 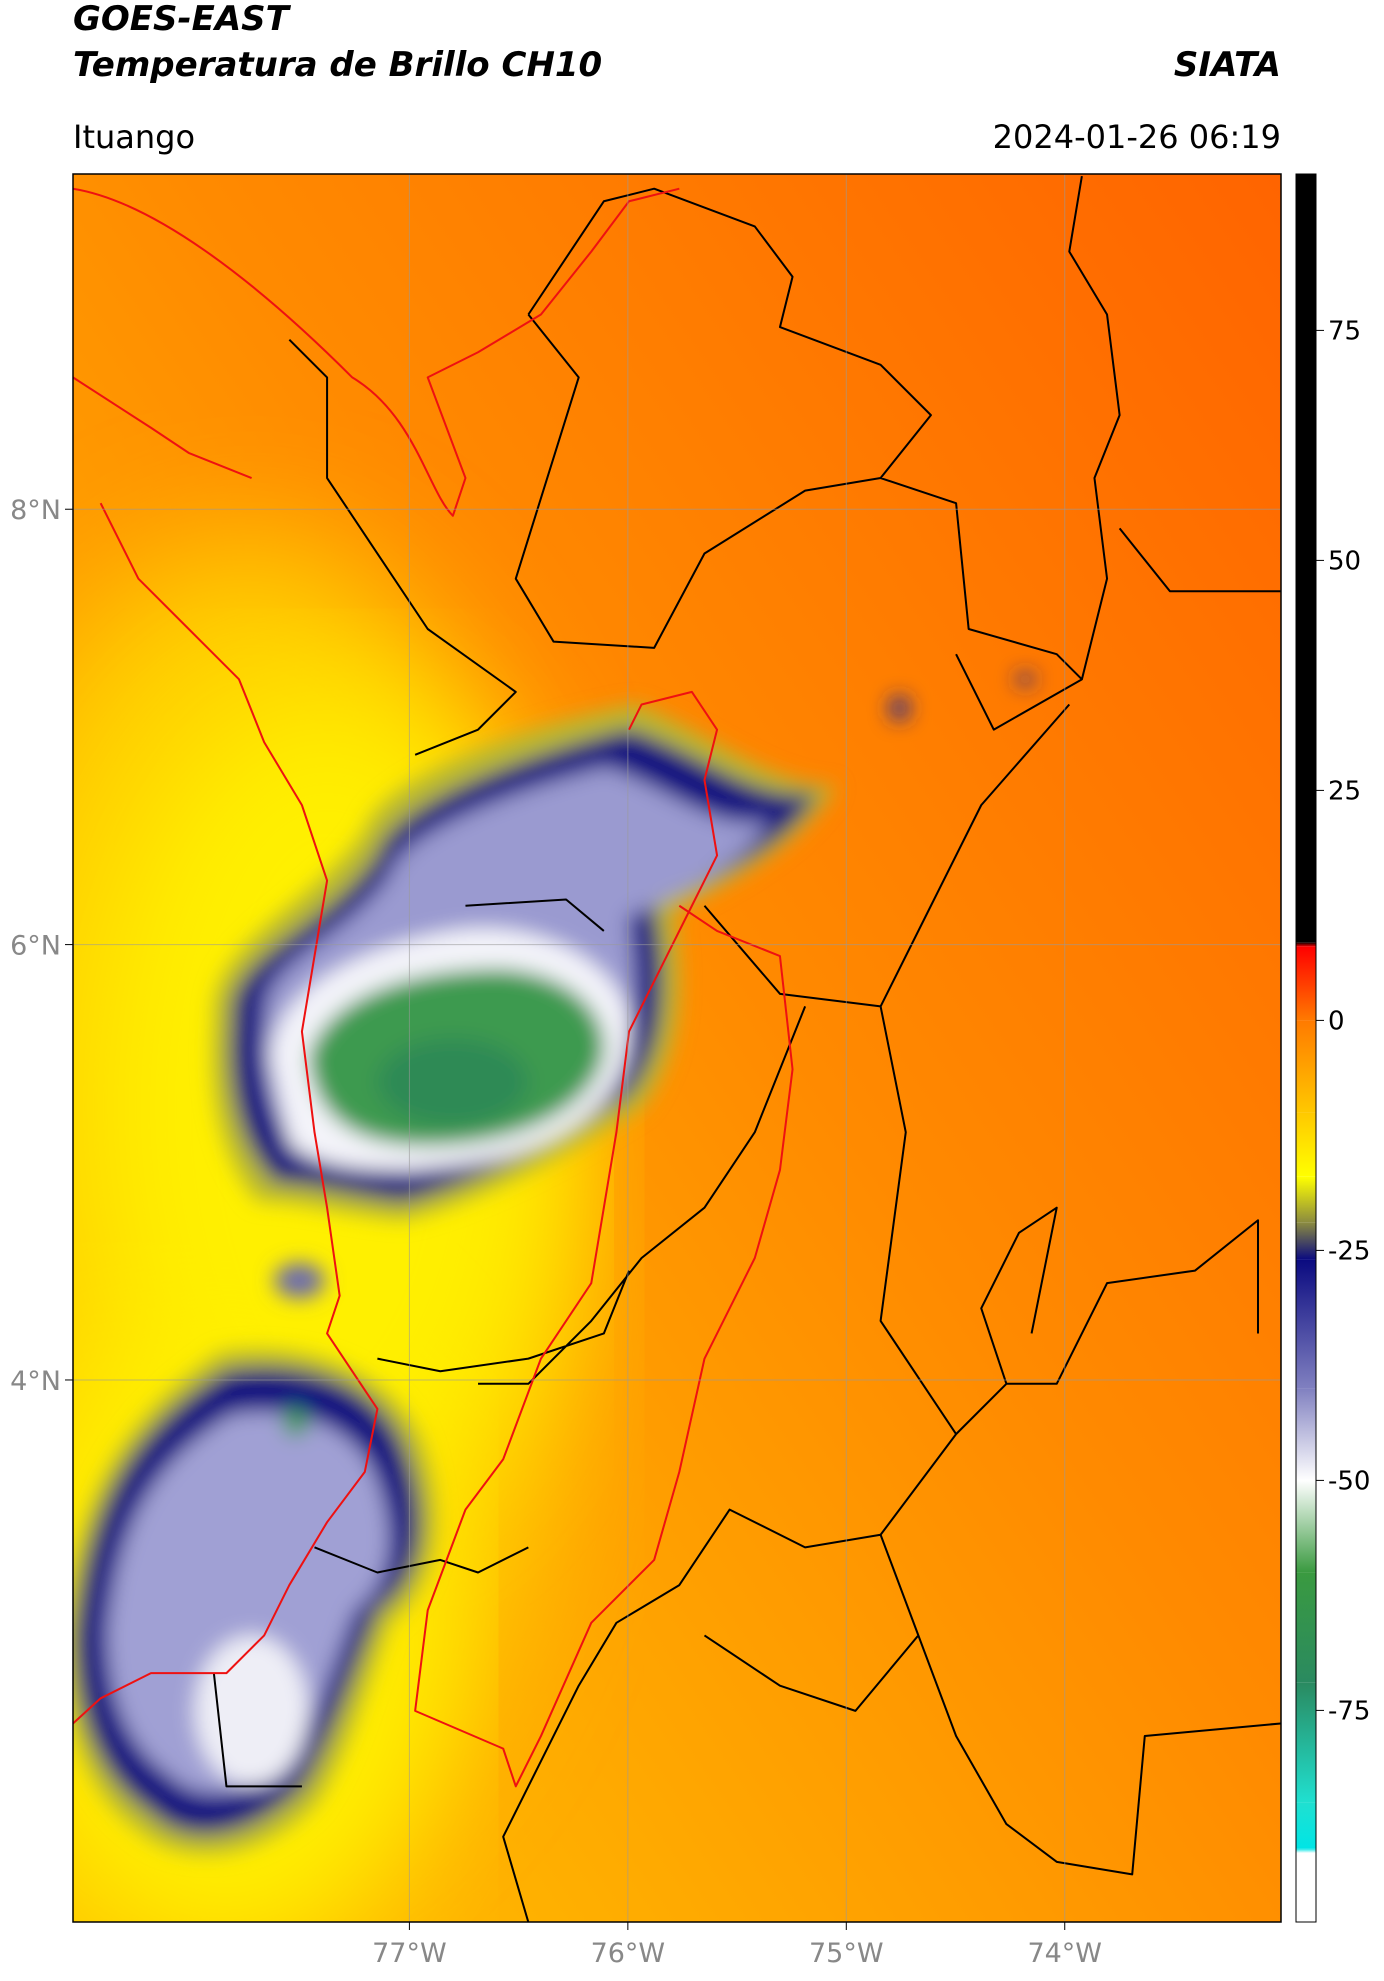 I want to click on colorbar-frame, so click(x=1306, y=1048).